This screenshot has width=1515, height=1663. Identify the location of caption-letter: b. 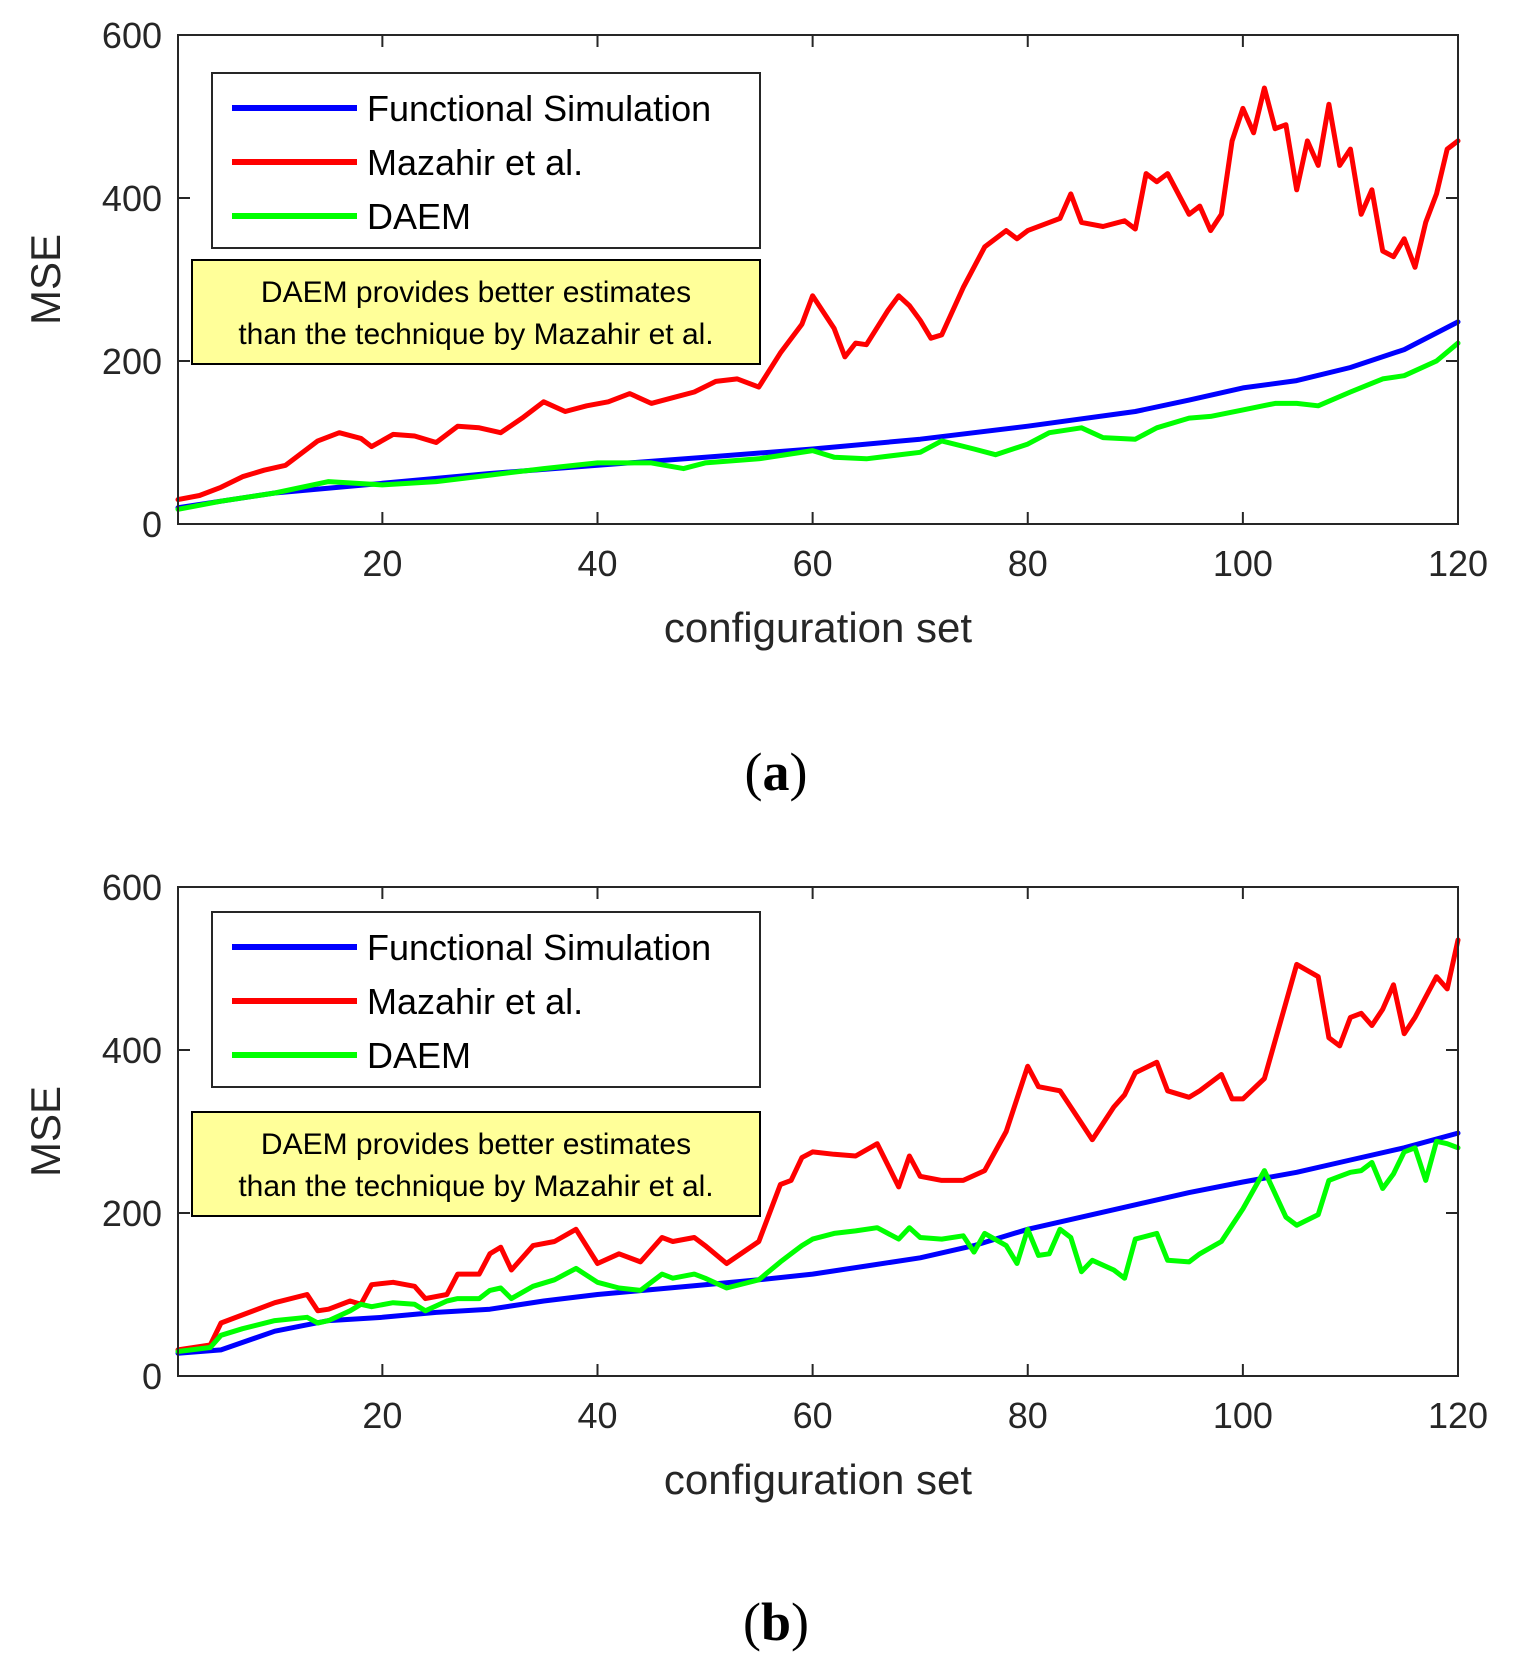
(776, 1622).